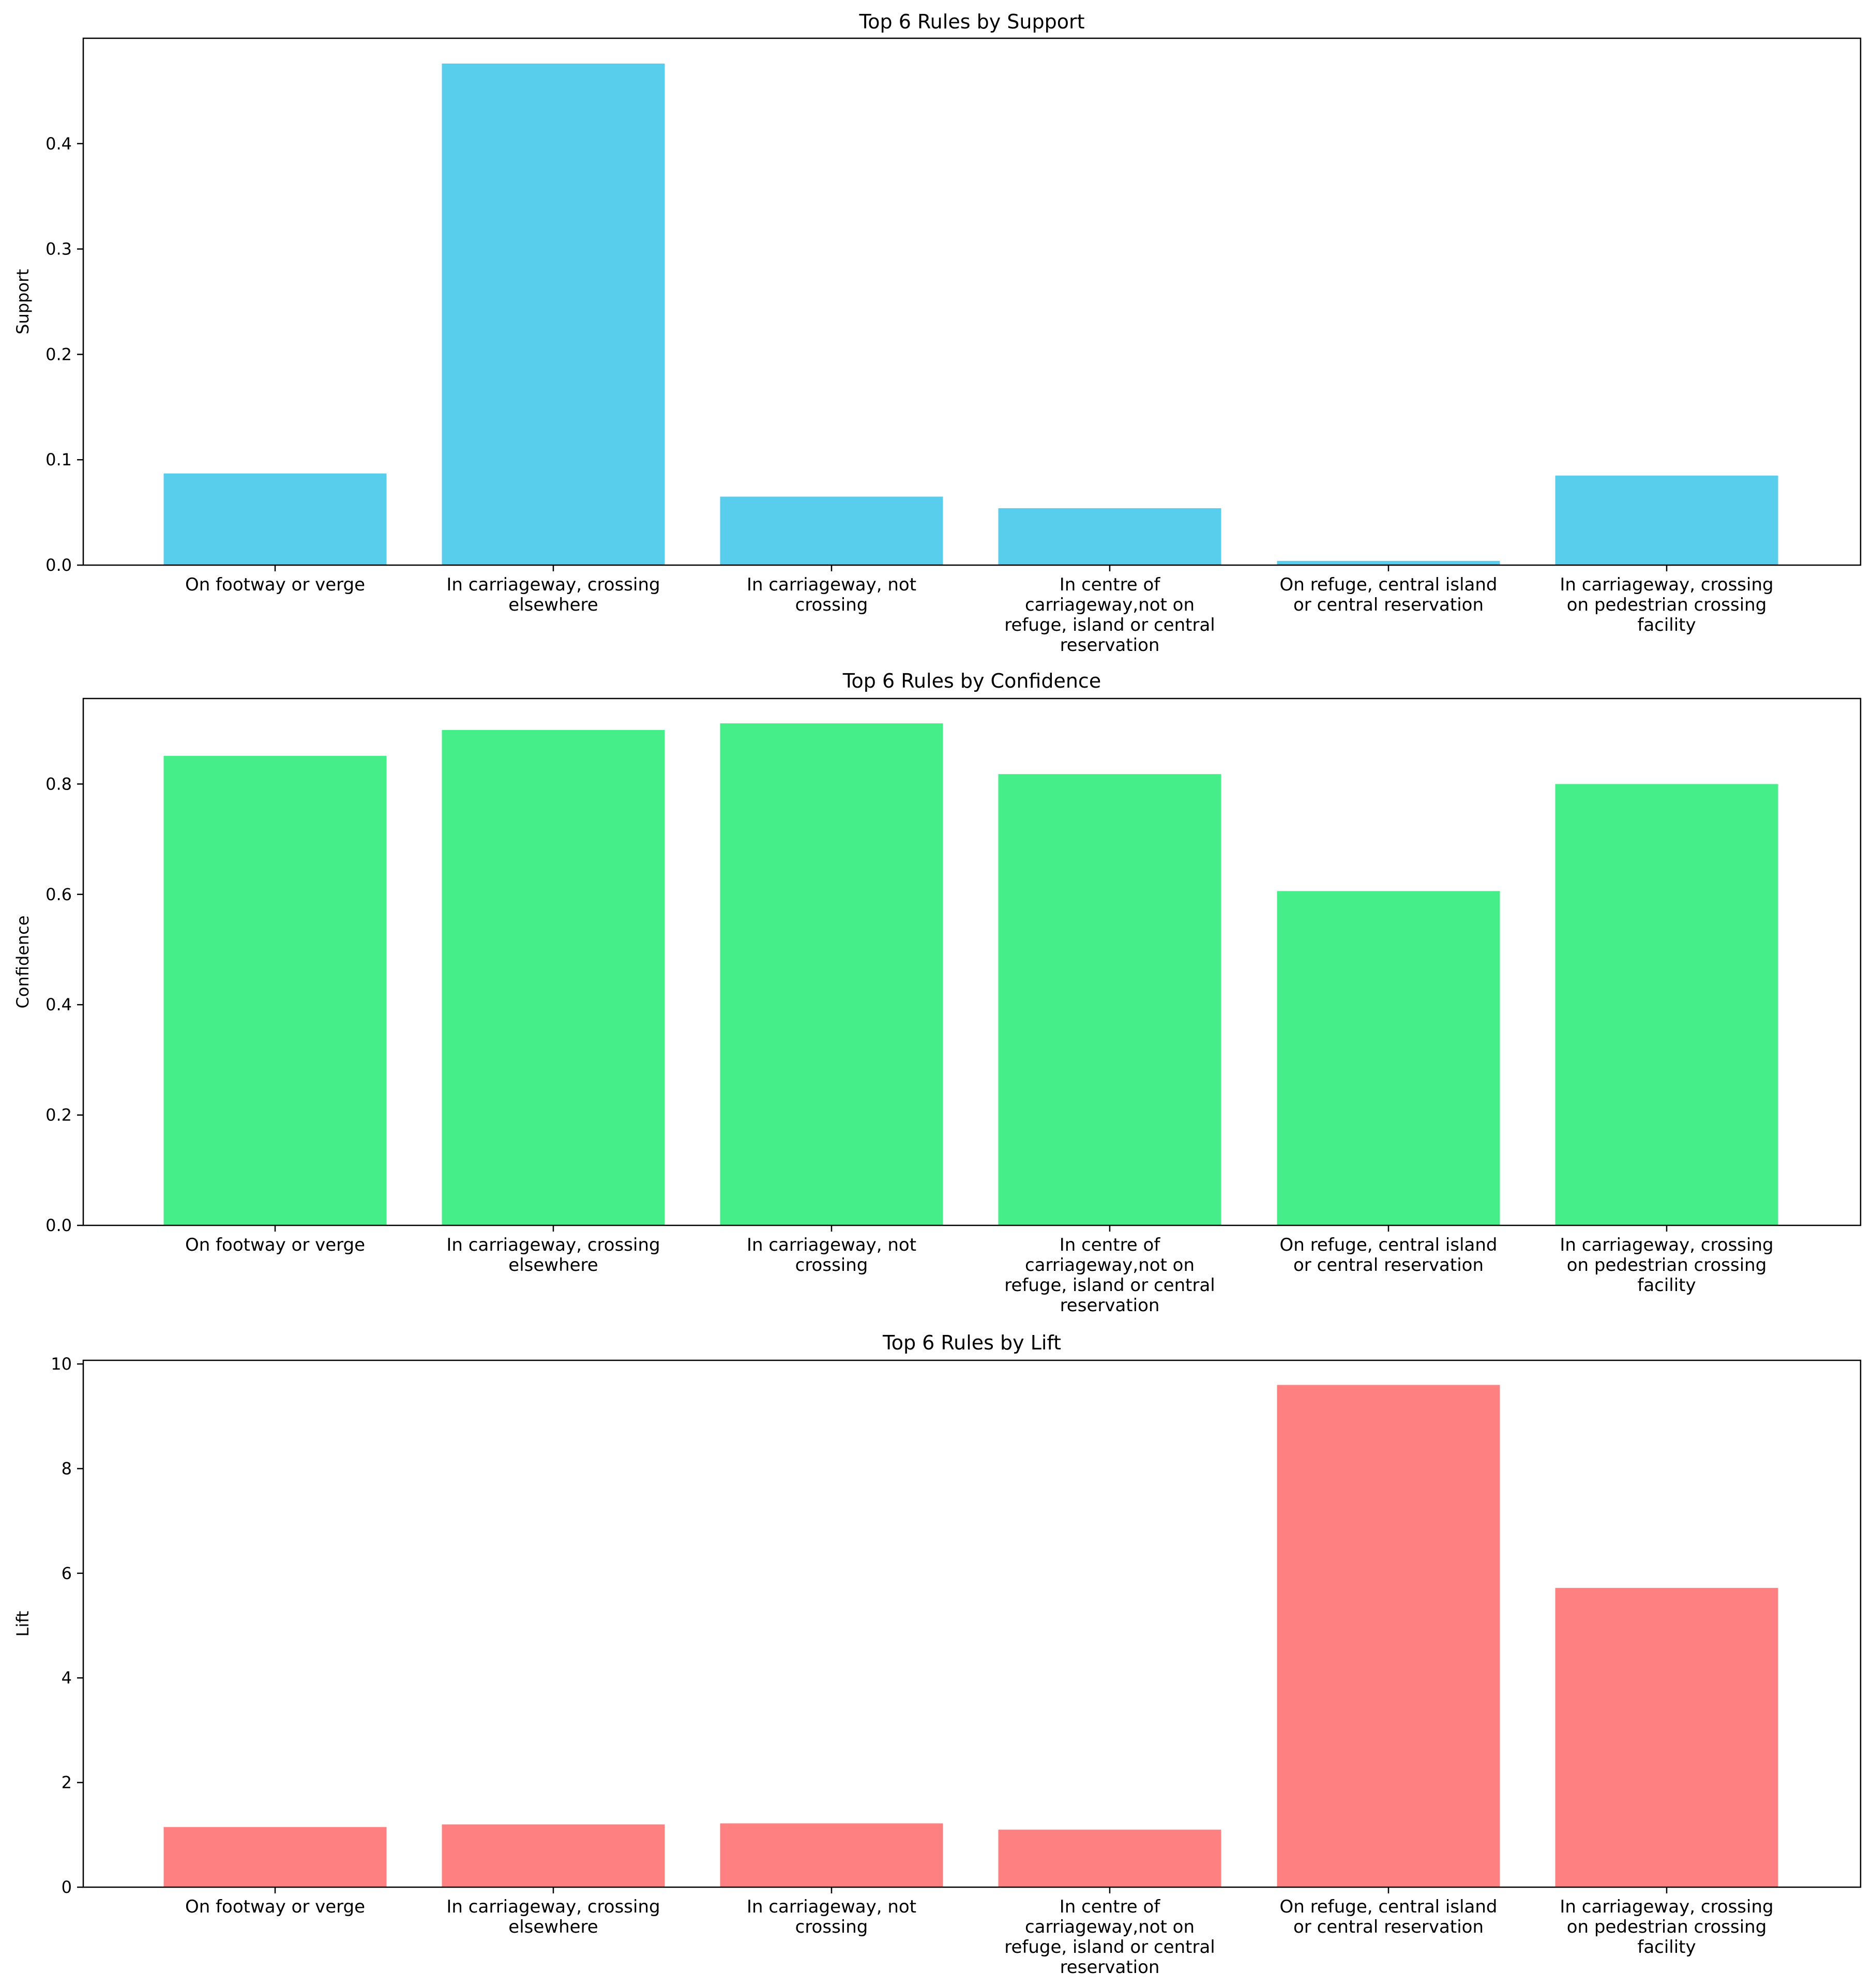  What do you see at coordinates (23, 302) in the screenshot?
I see `y-axis-label: Support` at bounding box center [23, 302].